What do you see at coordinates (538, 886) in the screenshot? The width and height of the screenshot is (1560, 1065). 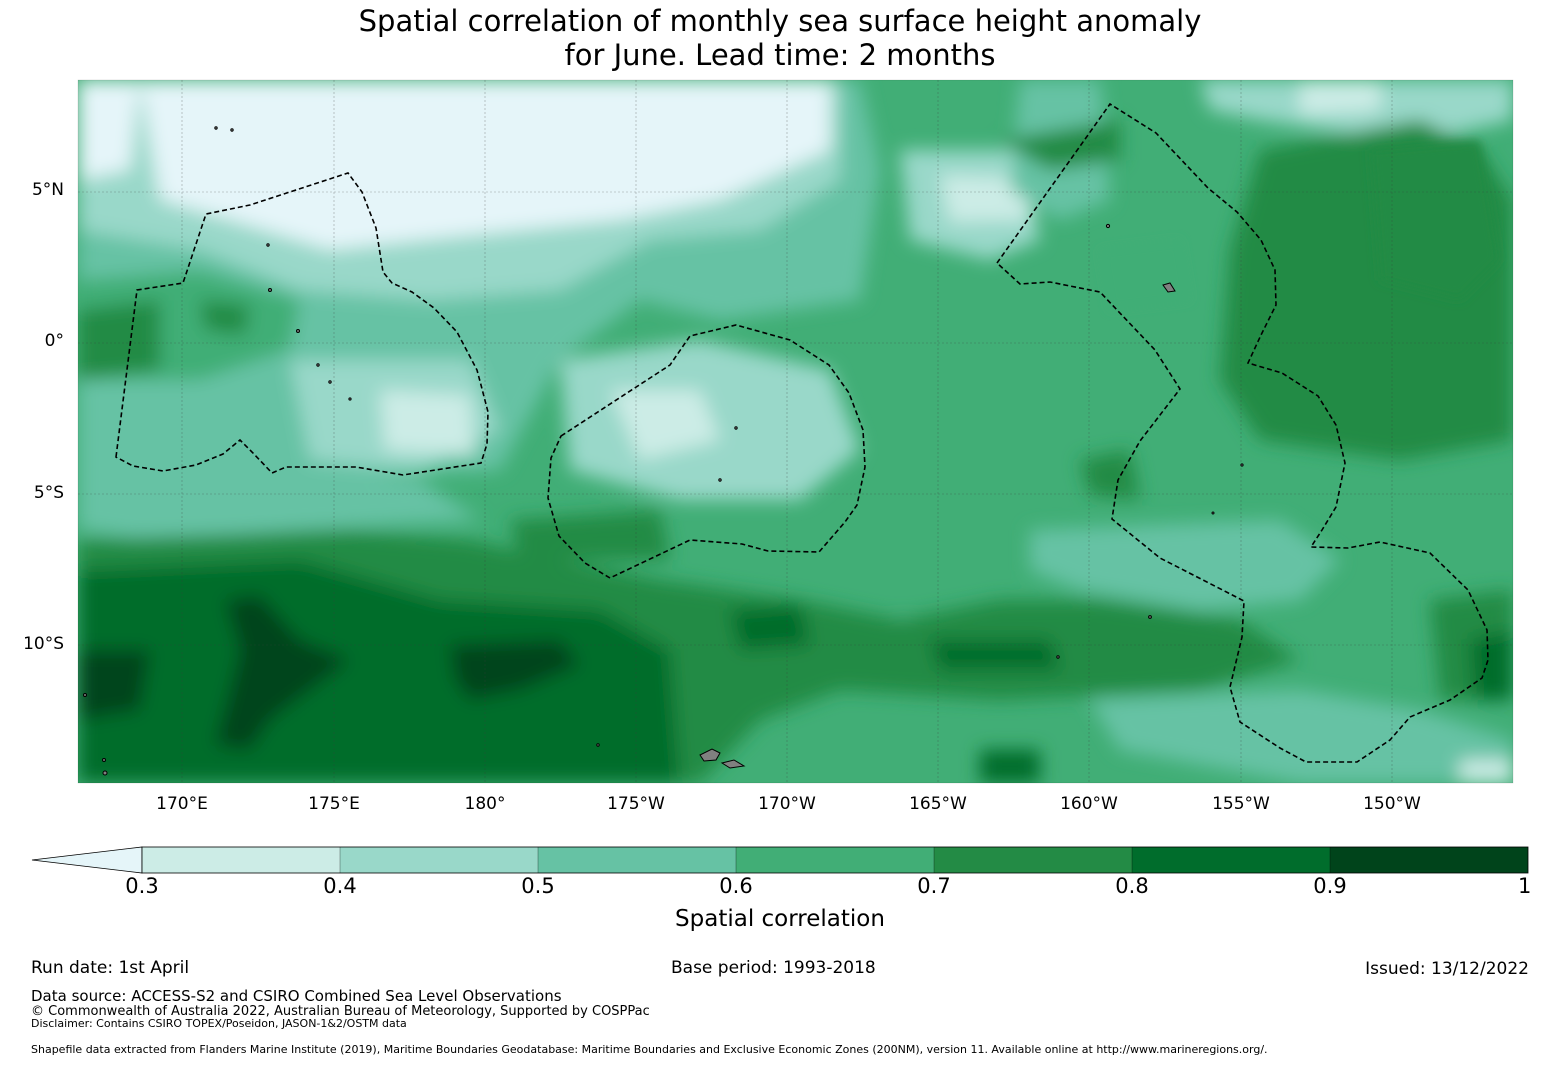 I see `colorbar-tick-label: 0.5` at bounding box center [538, 886].